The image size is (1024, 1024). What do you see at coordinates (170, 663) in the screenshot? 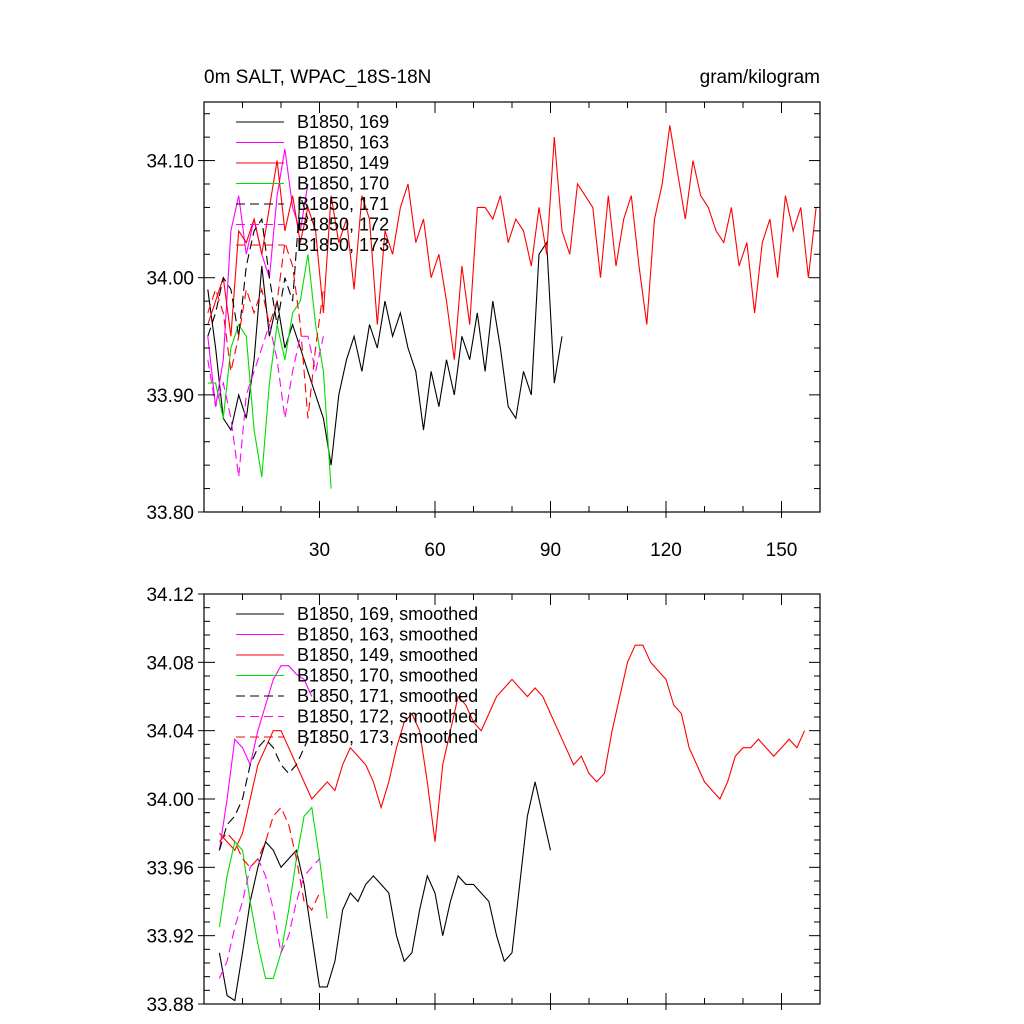
I see `y-tick-label: 34.08` at bounding box center [170, 663].